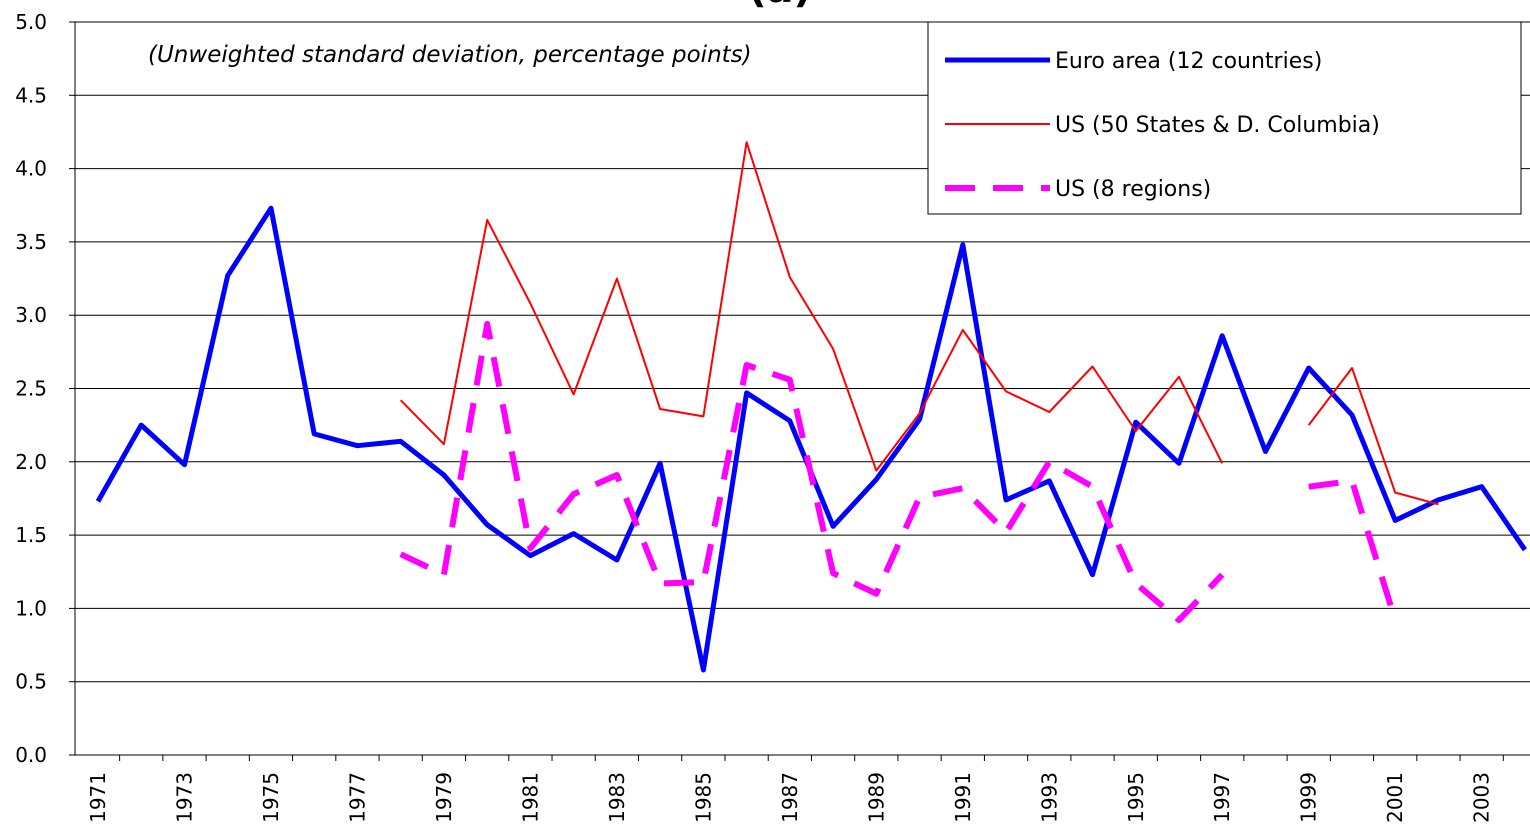 This screenshot has width=1530, height=834. I want to click on x-tick-label: 1989, so click(876, 797).